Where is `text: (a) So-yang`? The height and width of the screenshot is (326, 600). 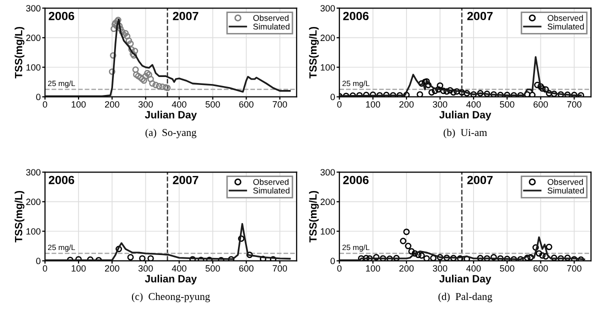 text: (a) So-yang is located at coordinates (171, 133).